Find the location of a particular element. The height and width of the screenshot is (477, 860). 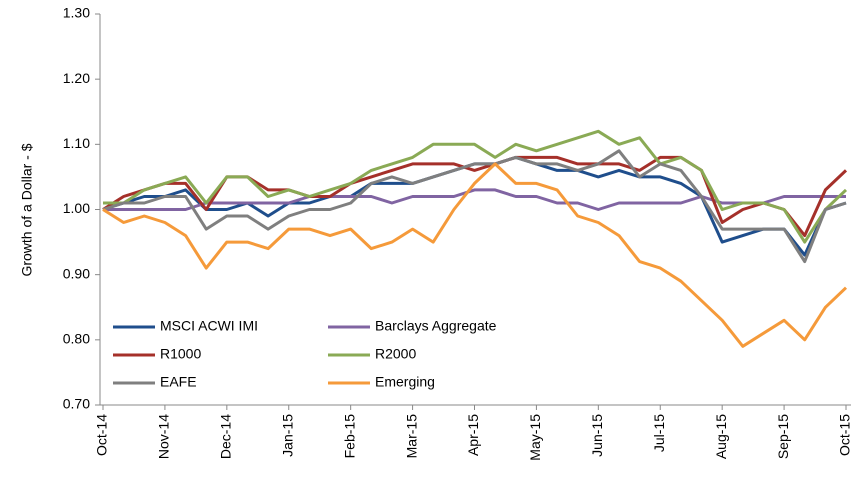

legend-label: R1000 is located at coordinates (180, 354).